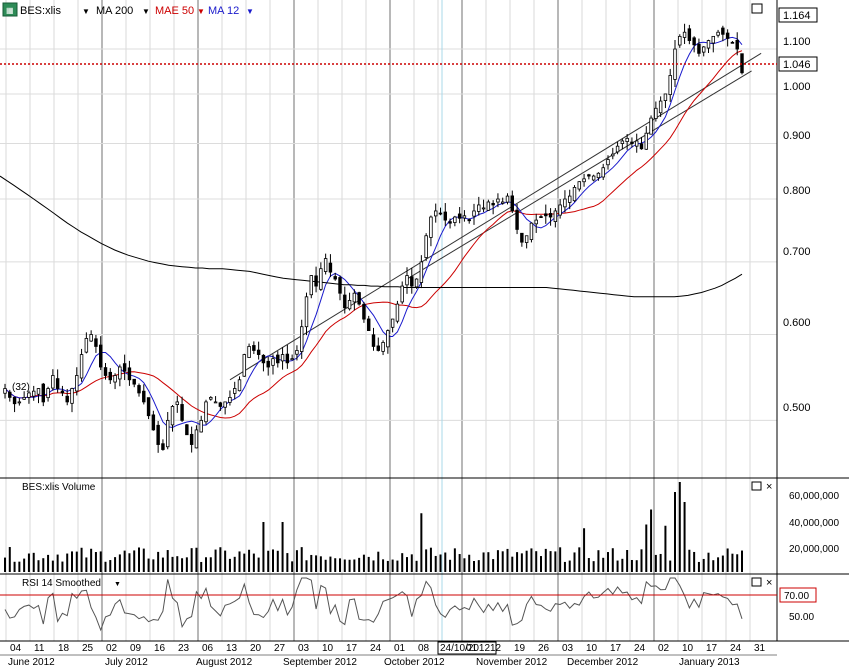  What do you see at coordinates (797, 252) in the screenshot?
I see `price-tick-0700: 0.700` at bounding box center [797, 252].